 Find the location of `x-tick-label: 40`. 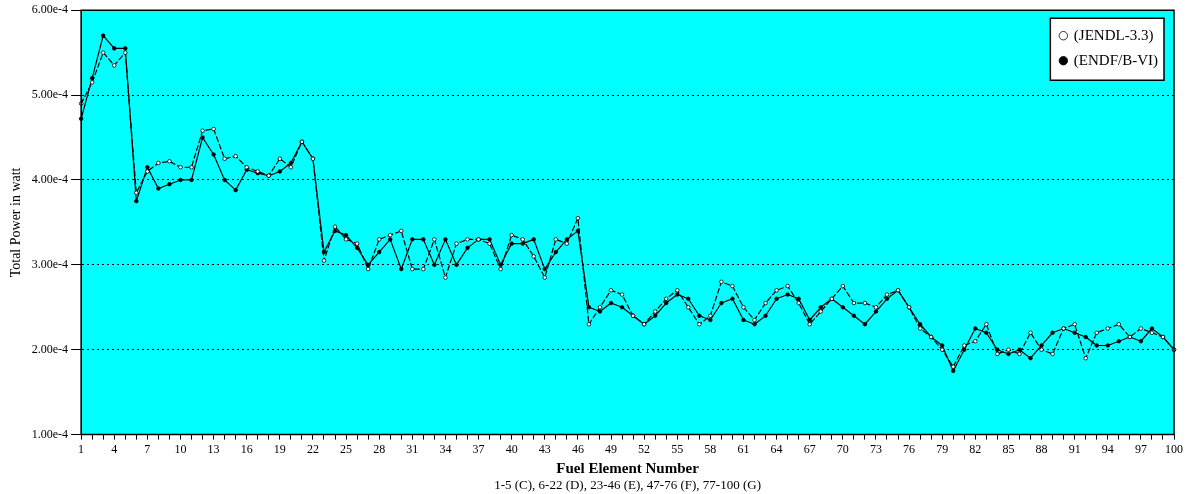

x-tick-label: 40 is located at coordinates (511, 448).